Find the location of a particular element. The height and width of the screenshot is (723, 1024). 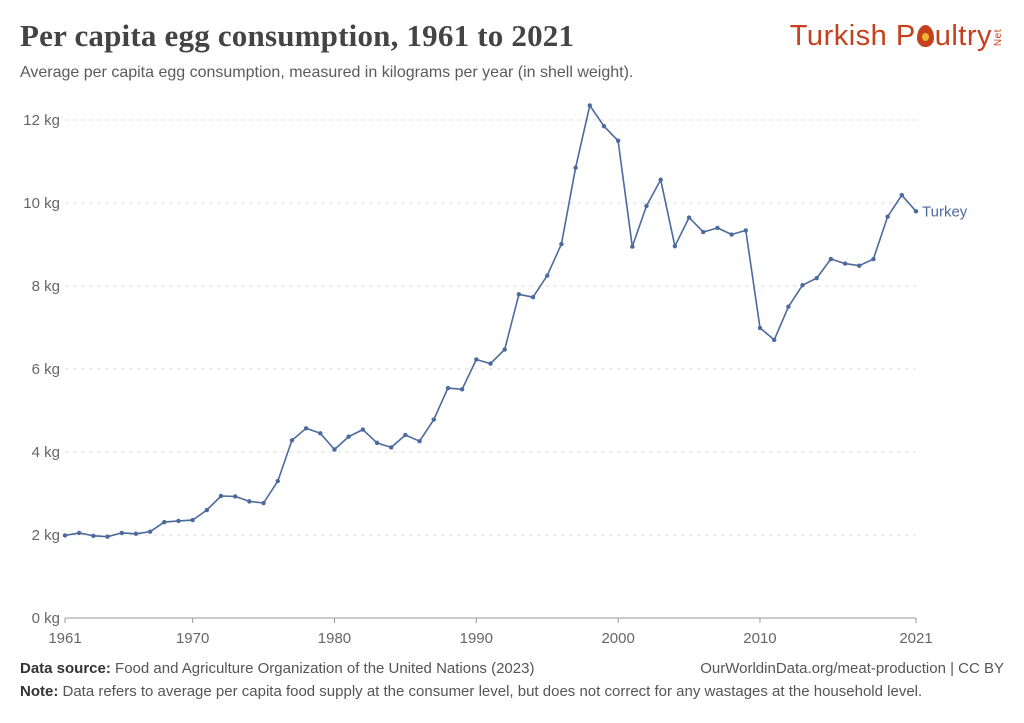

source-label: Data source: is located at coordinates (65, 668).